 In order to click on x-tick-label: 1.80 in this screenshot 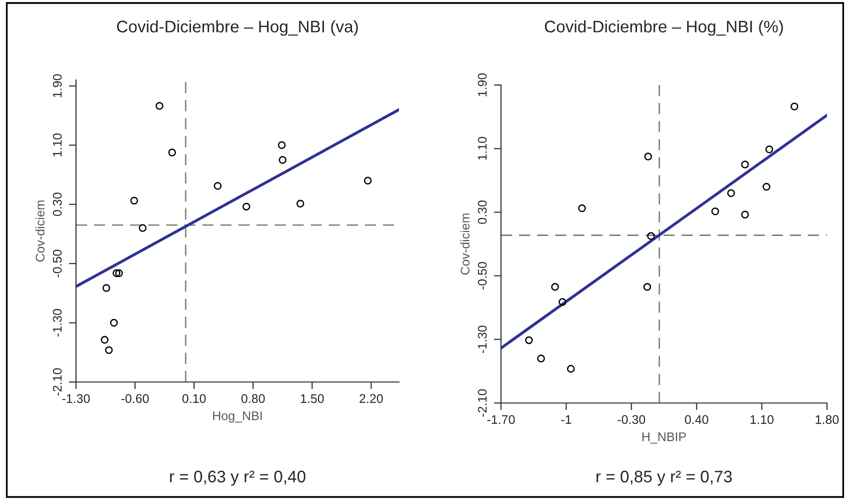, I will do `click(827, 419)`.